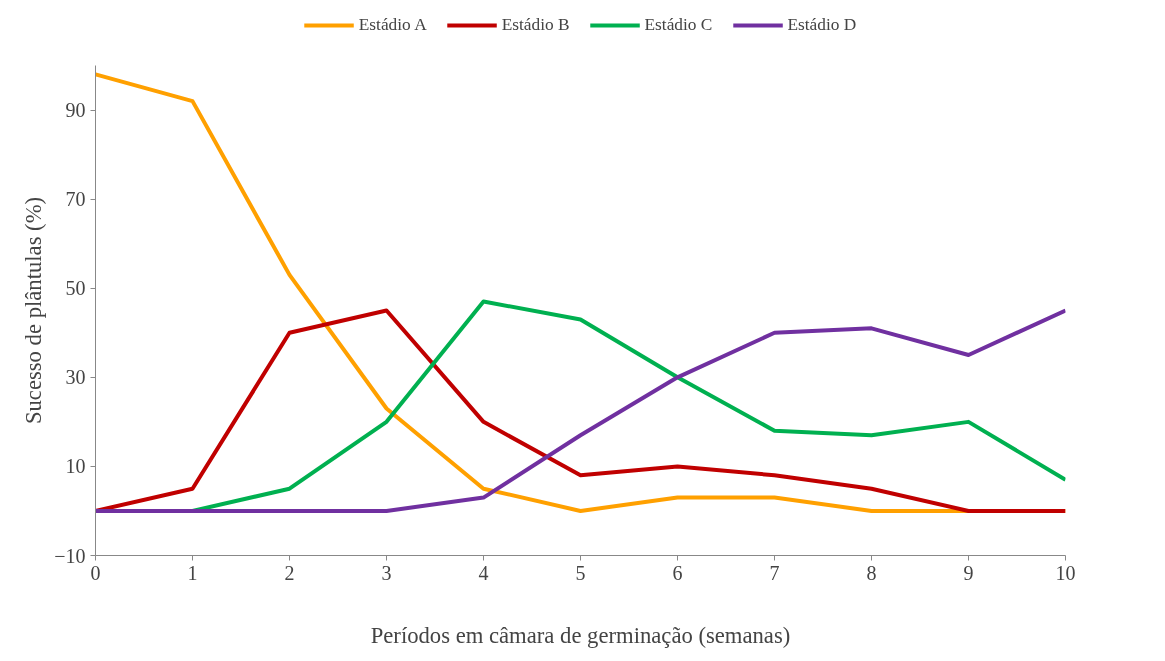 The width and height of the screenshot is (1165, 661). What do you see at coordinates (289, 572) in the screenshot?
I see `x-tick-label: 2` at bounding box center [289, 572].